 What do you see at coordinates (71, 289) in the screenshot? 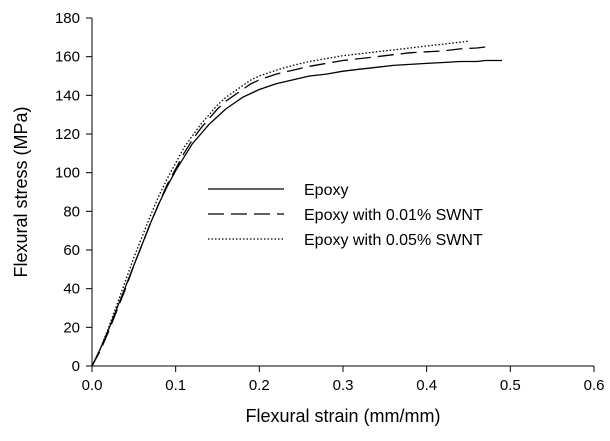
I see `y-tick-label: 40` at bounding box center [71, 289].